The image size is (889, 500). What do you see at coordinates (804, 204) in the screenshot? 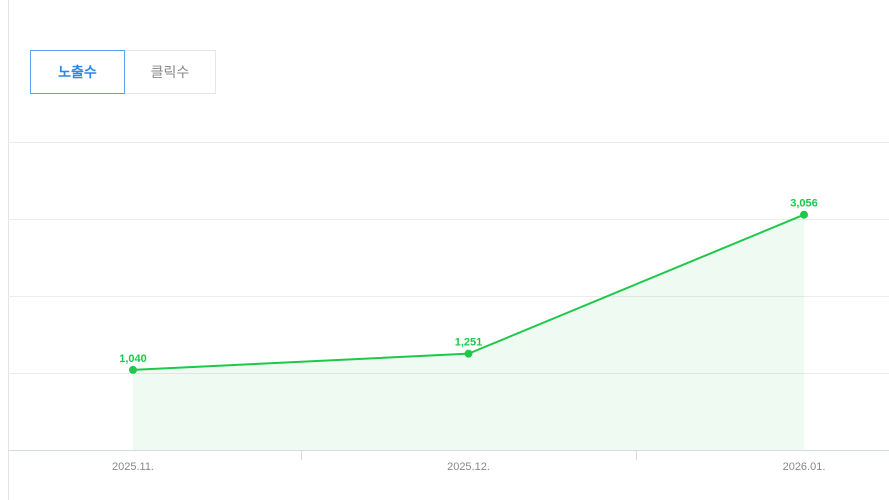
I see `value-label: 3,056` at bounding box center [804, 204].